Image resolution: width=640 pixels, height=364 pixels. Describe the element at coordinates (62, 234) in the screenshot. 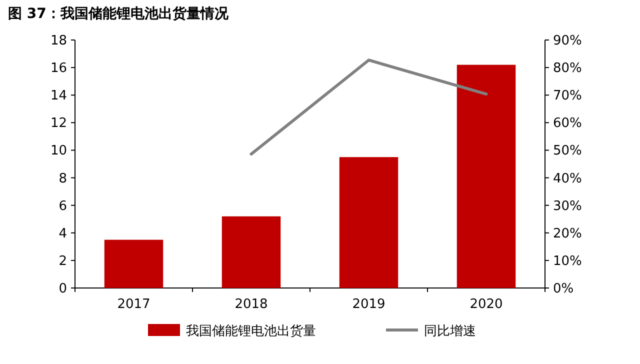

I see `y-tick-label: 4` at that location.